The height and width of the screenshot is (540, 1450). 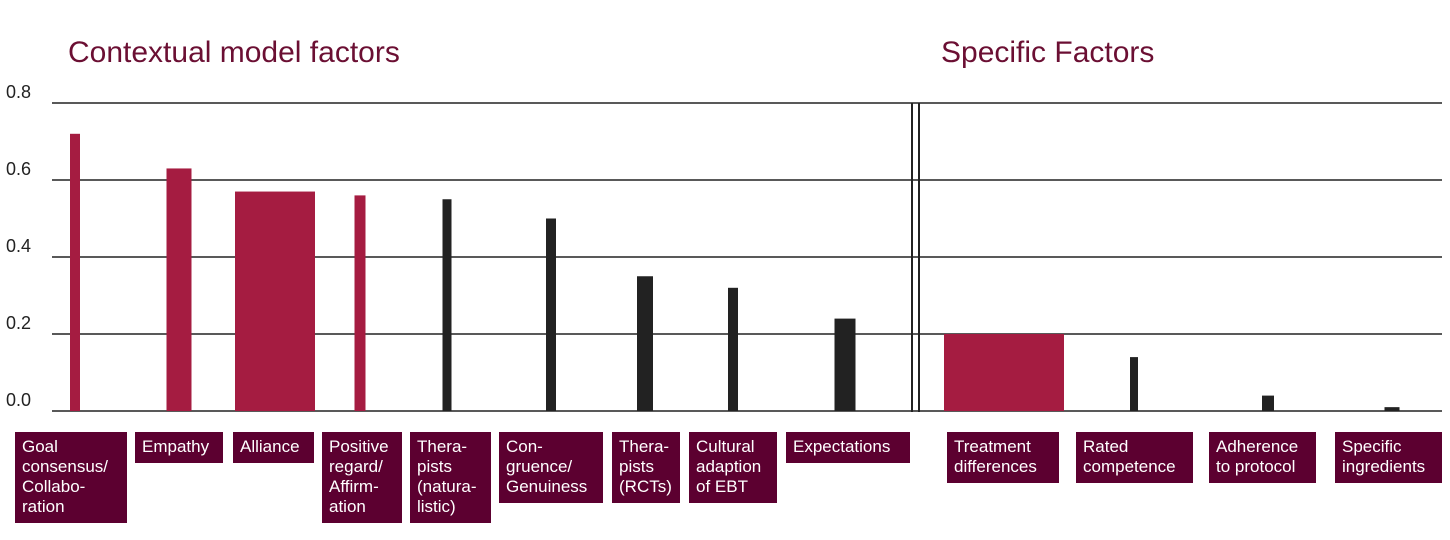 I want to click on category-label: Goal consensus/ Collabo- ration, so click(x=71, y=477).